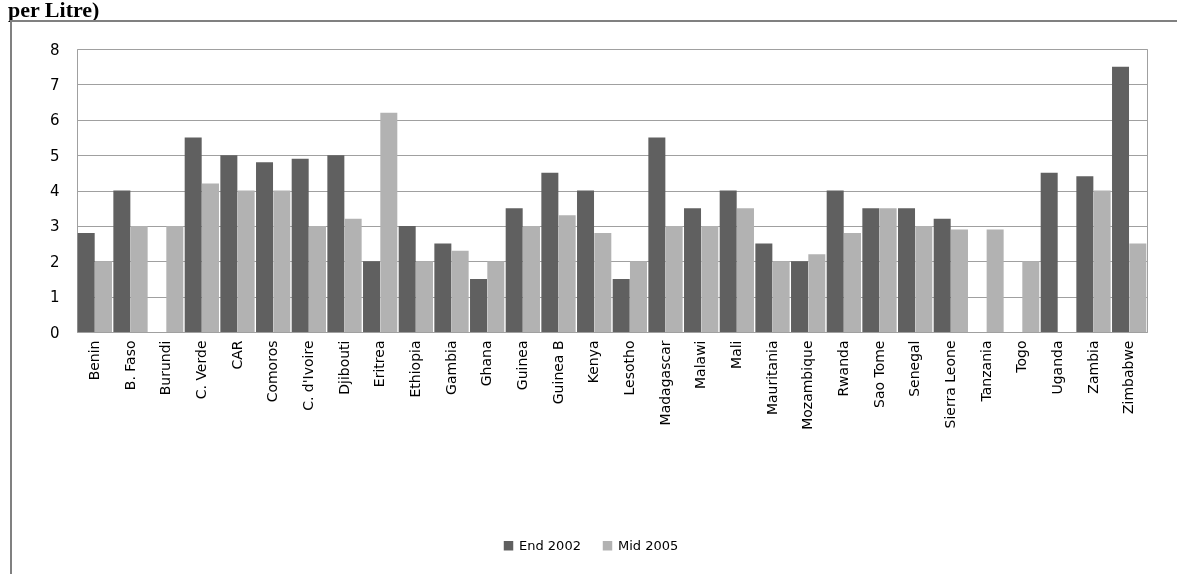  I want to click on x-tick-label: Djibouti, so click(343, 367).